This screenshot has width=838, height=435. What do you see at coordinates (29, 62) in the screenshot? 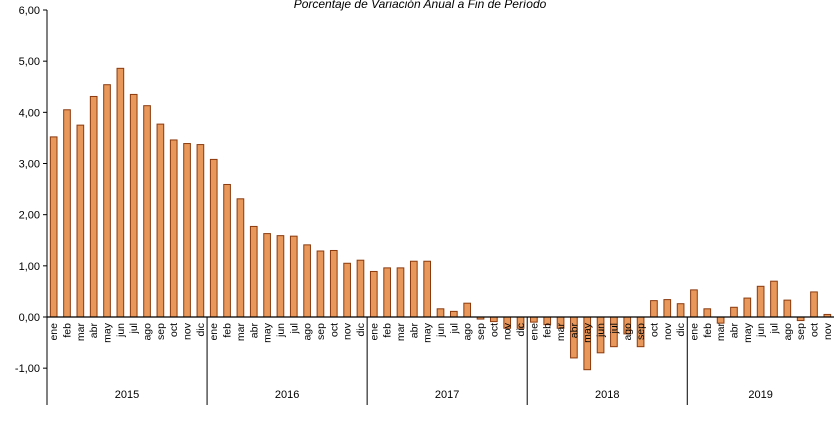
I see `y-tick-label: 5,00` at bounding box center [29, 62].